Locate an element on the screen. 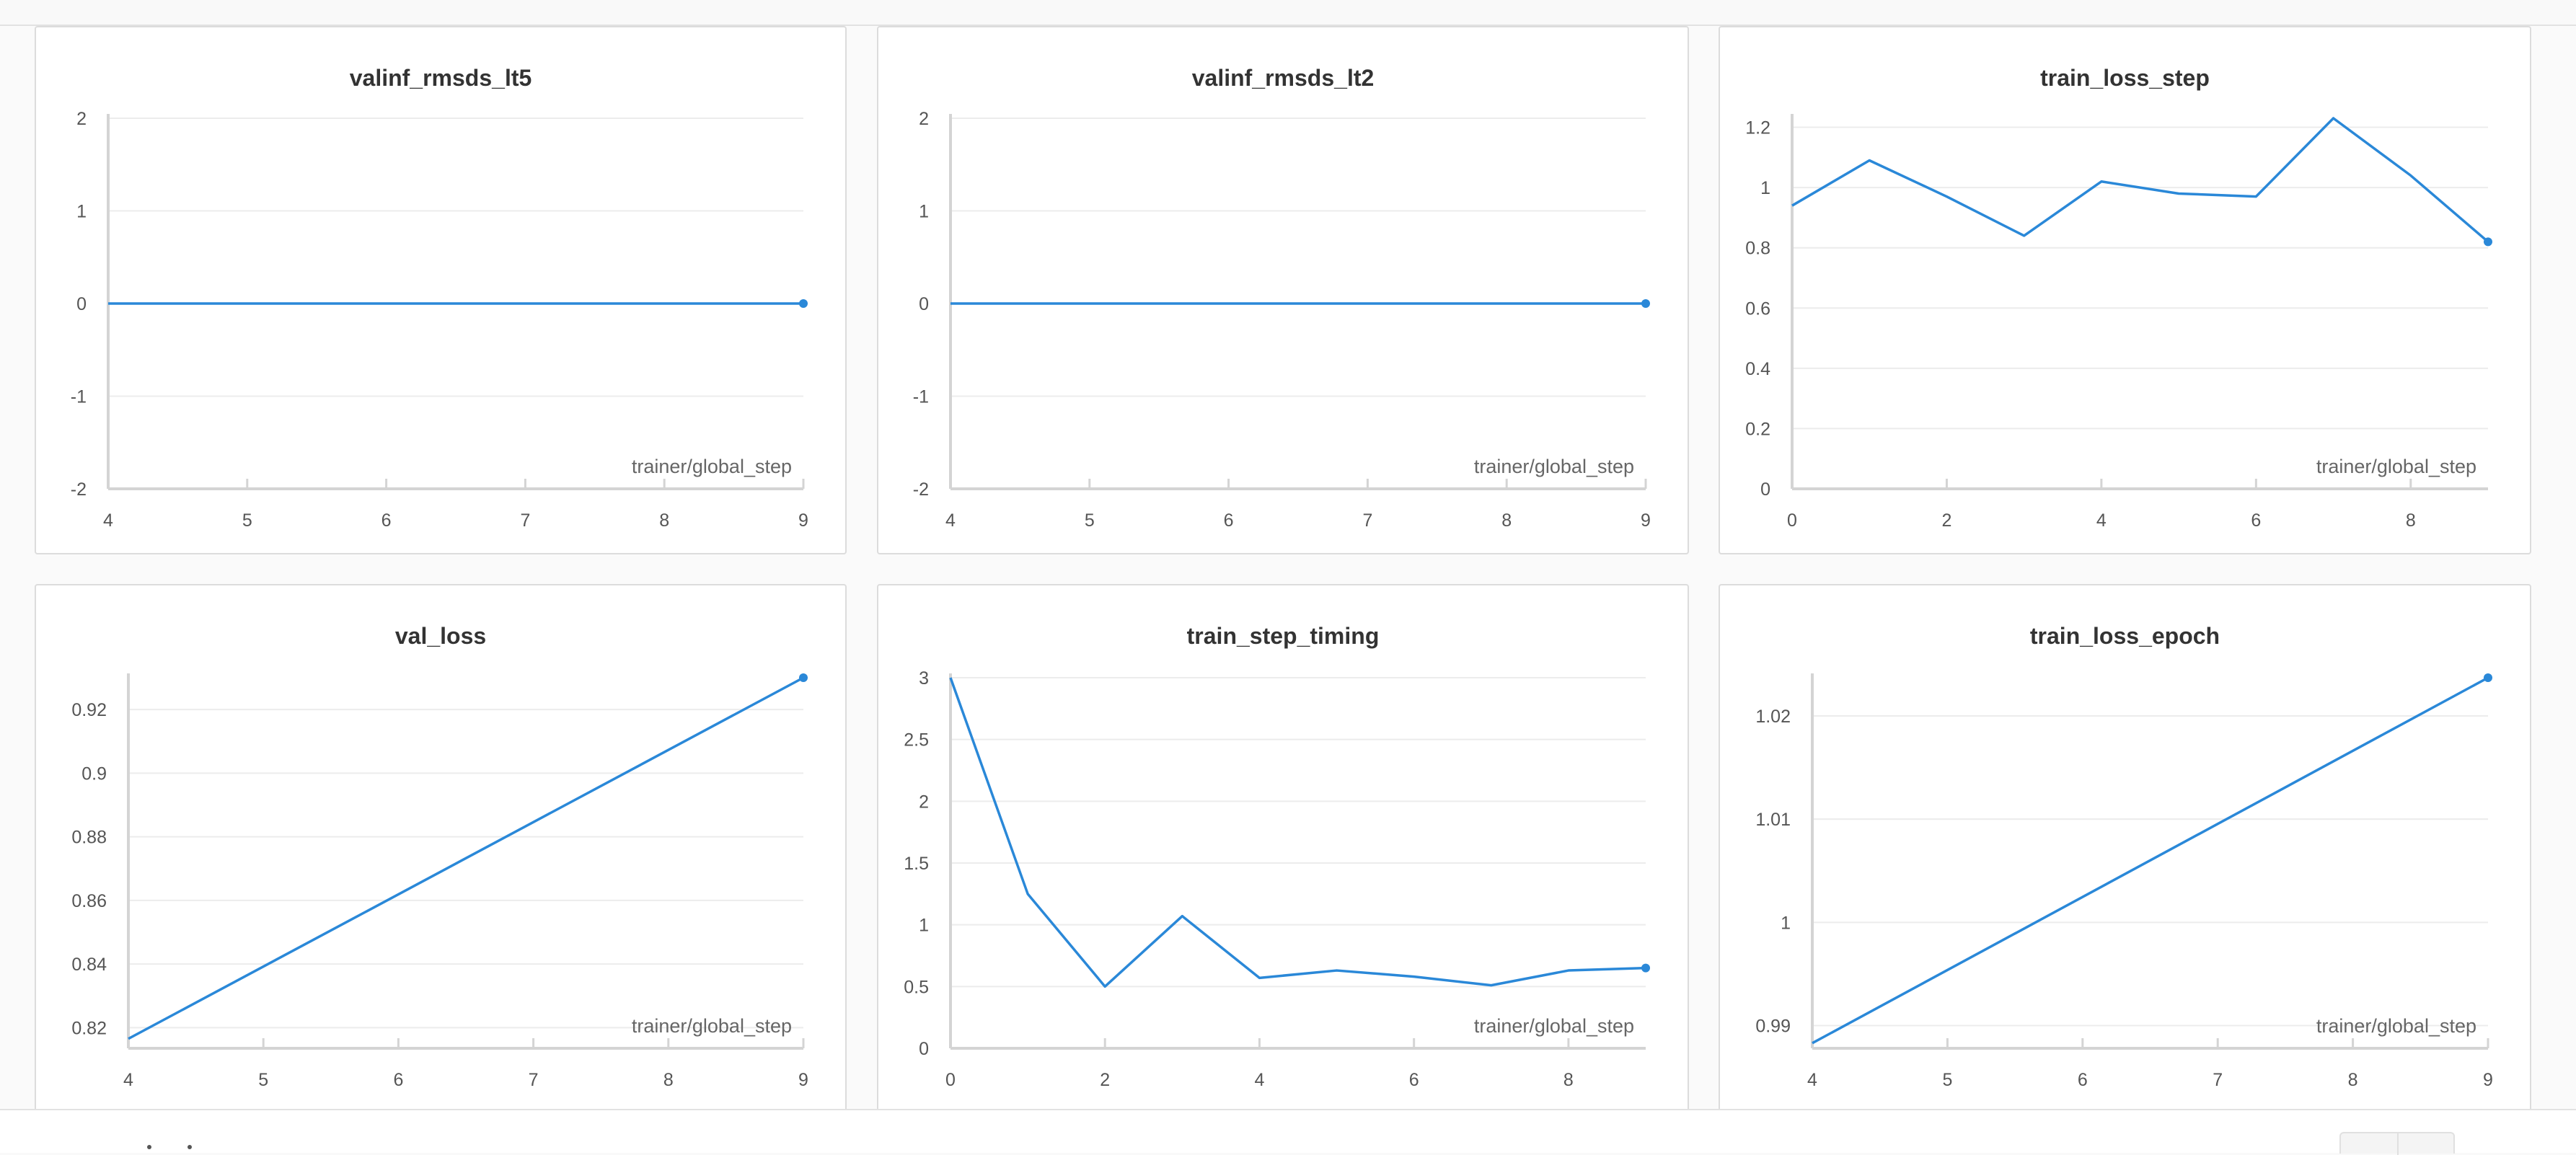 This screenshot has height=1155, width=2576. controls-divider is located at coordinates (2398, 1144).